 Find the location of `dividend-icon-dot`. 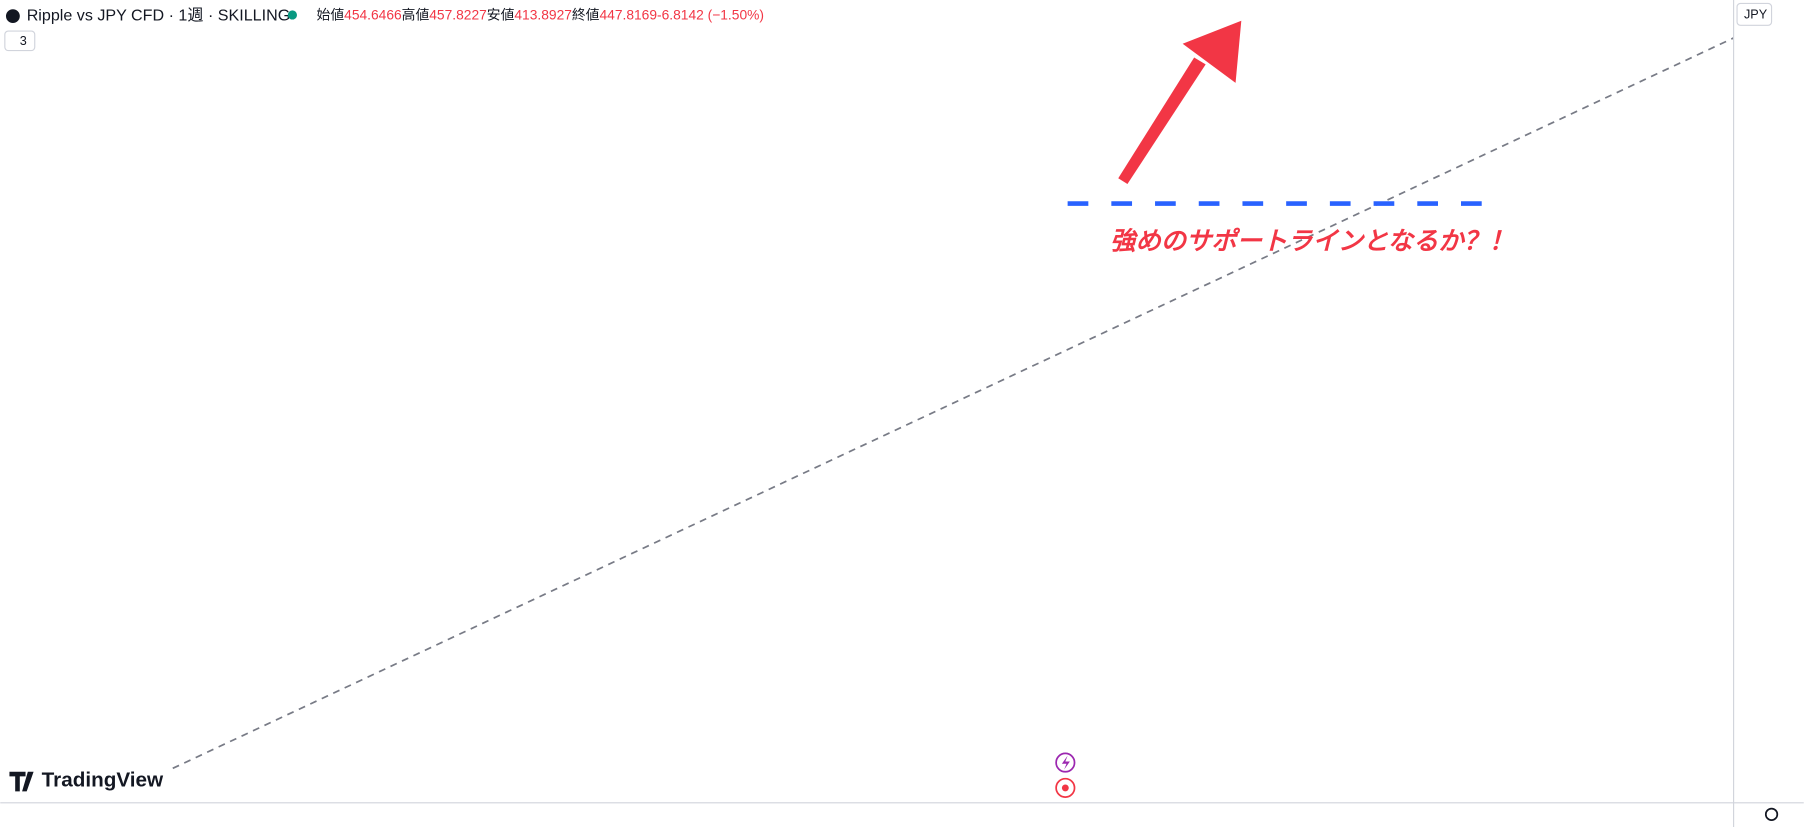

dividend-icon-dot is located at coordinates (1065, 788).